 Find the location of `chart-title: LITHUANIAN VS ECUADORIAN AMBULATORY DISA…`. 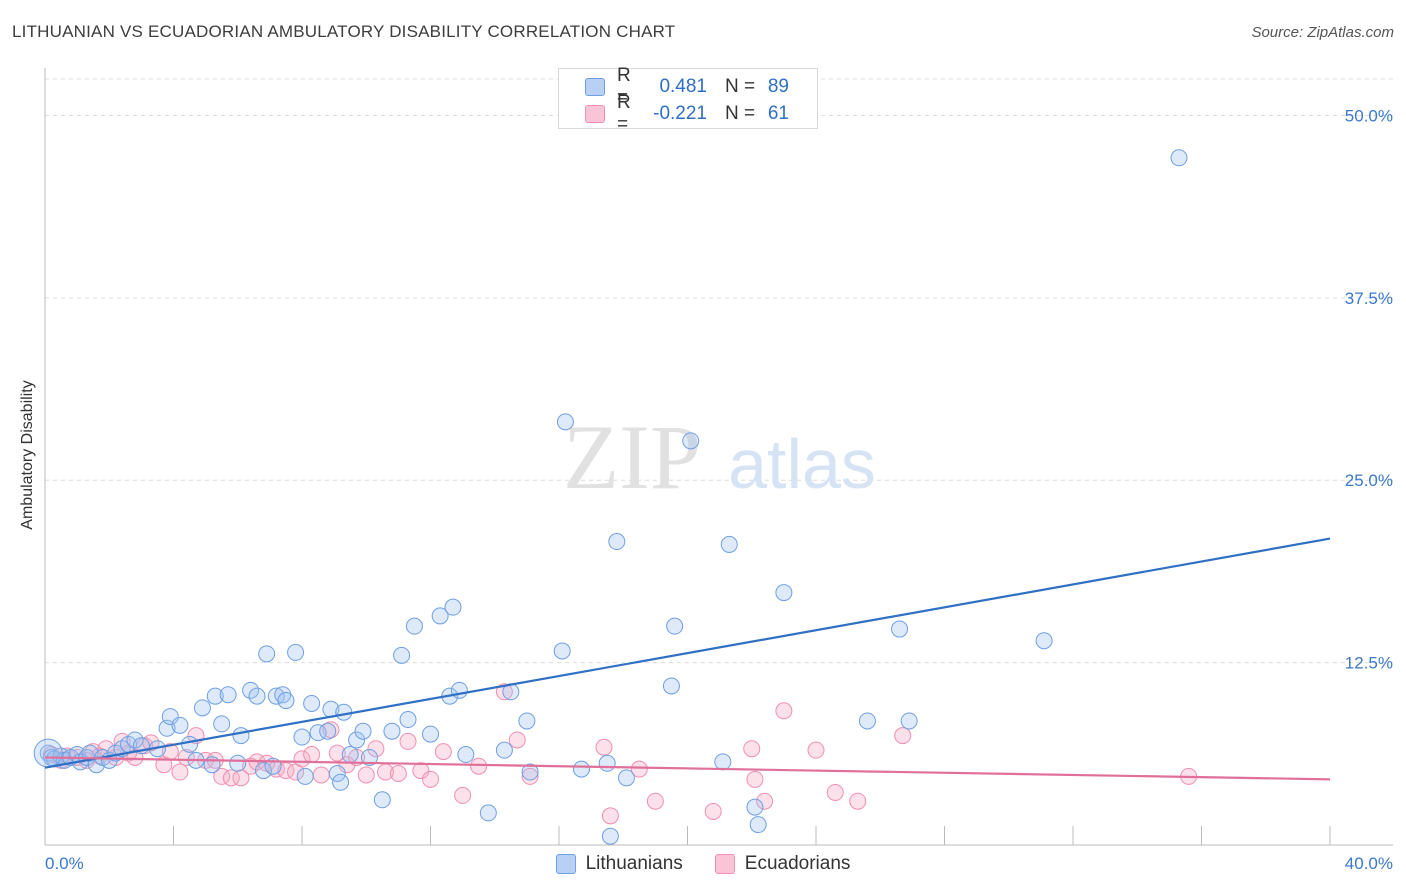

chart-title: LITHUANIAN VS ECUADORIAN AMBULATORY DISA… is located at coordinates (344, 31).